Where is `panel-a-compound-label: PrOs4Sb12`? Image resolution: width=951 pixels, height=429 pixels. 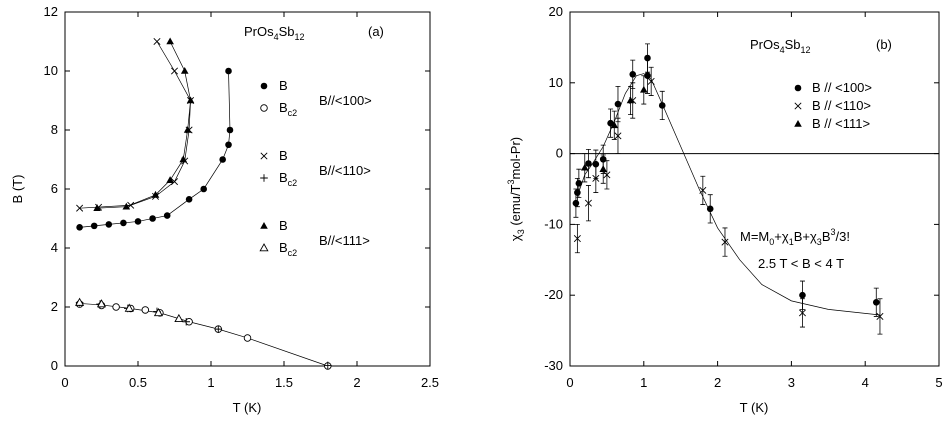
panel-a-compound-label: PrOs4Sb12 is located at coordinates (274, 33).